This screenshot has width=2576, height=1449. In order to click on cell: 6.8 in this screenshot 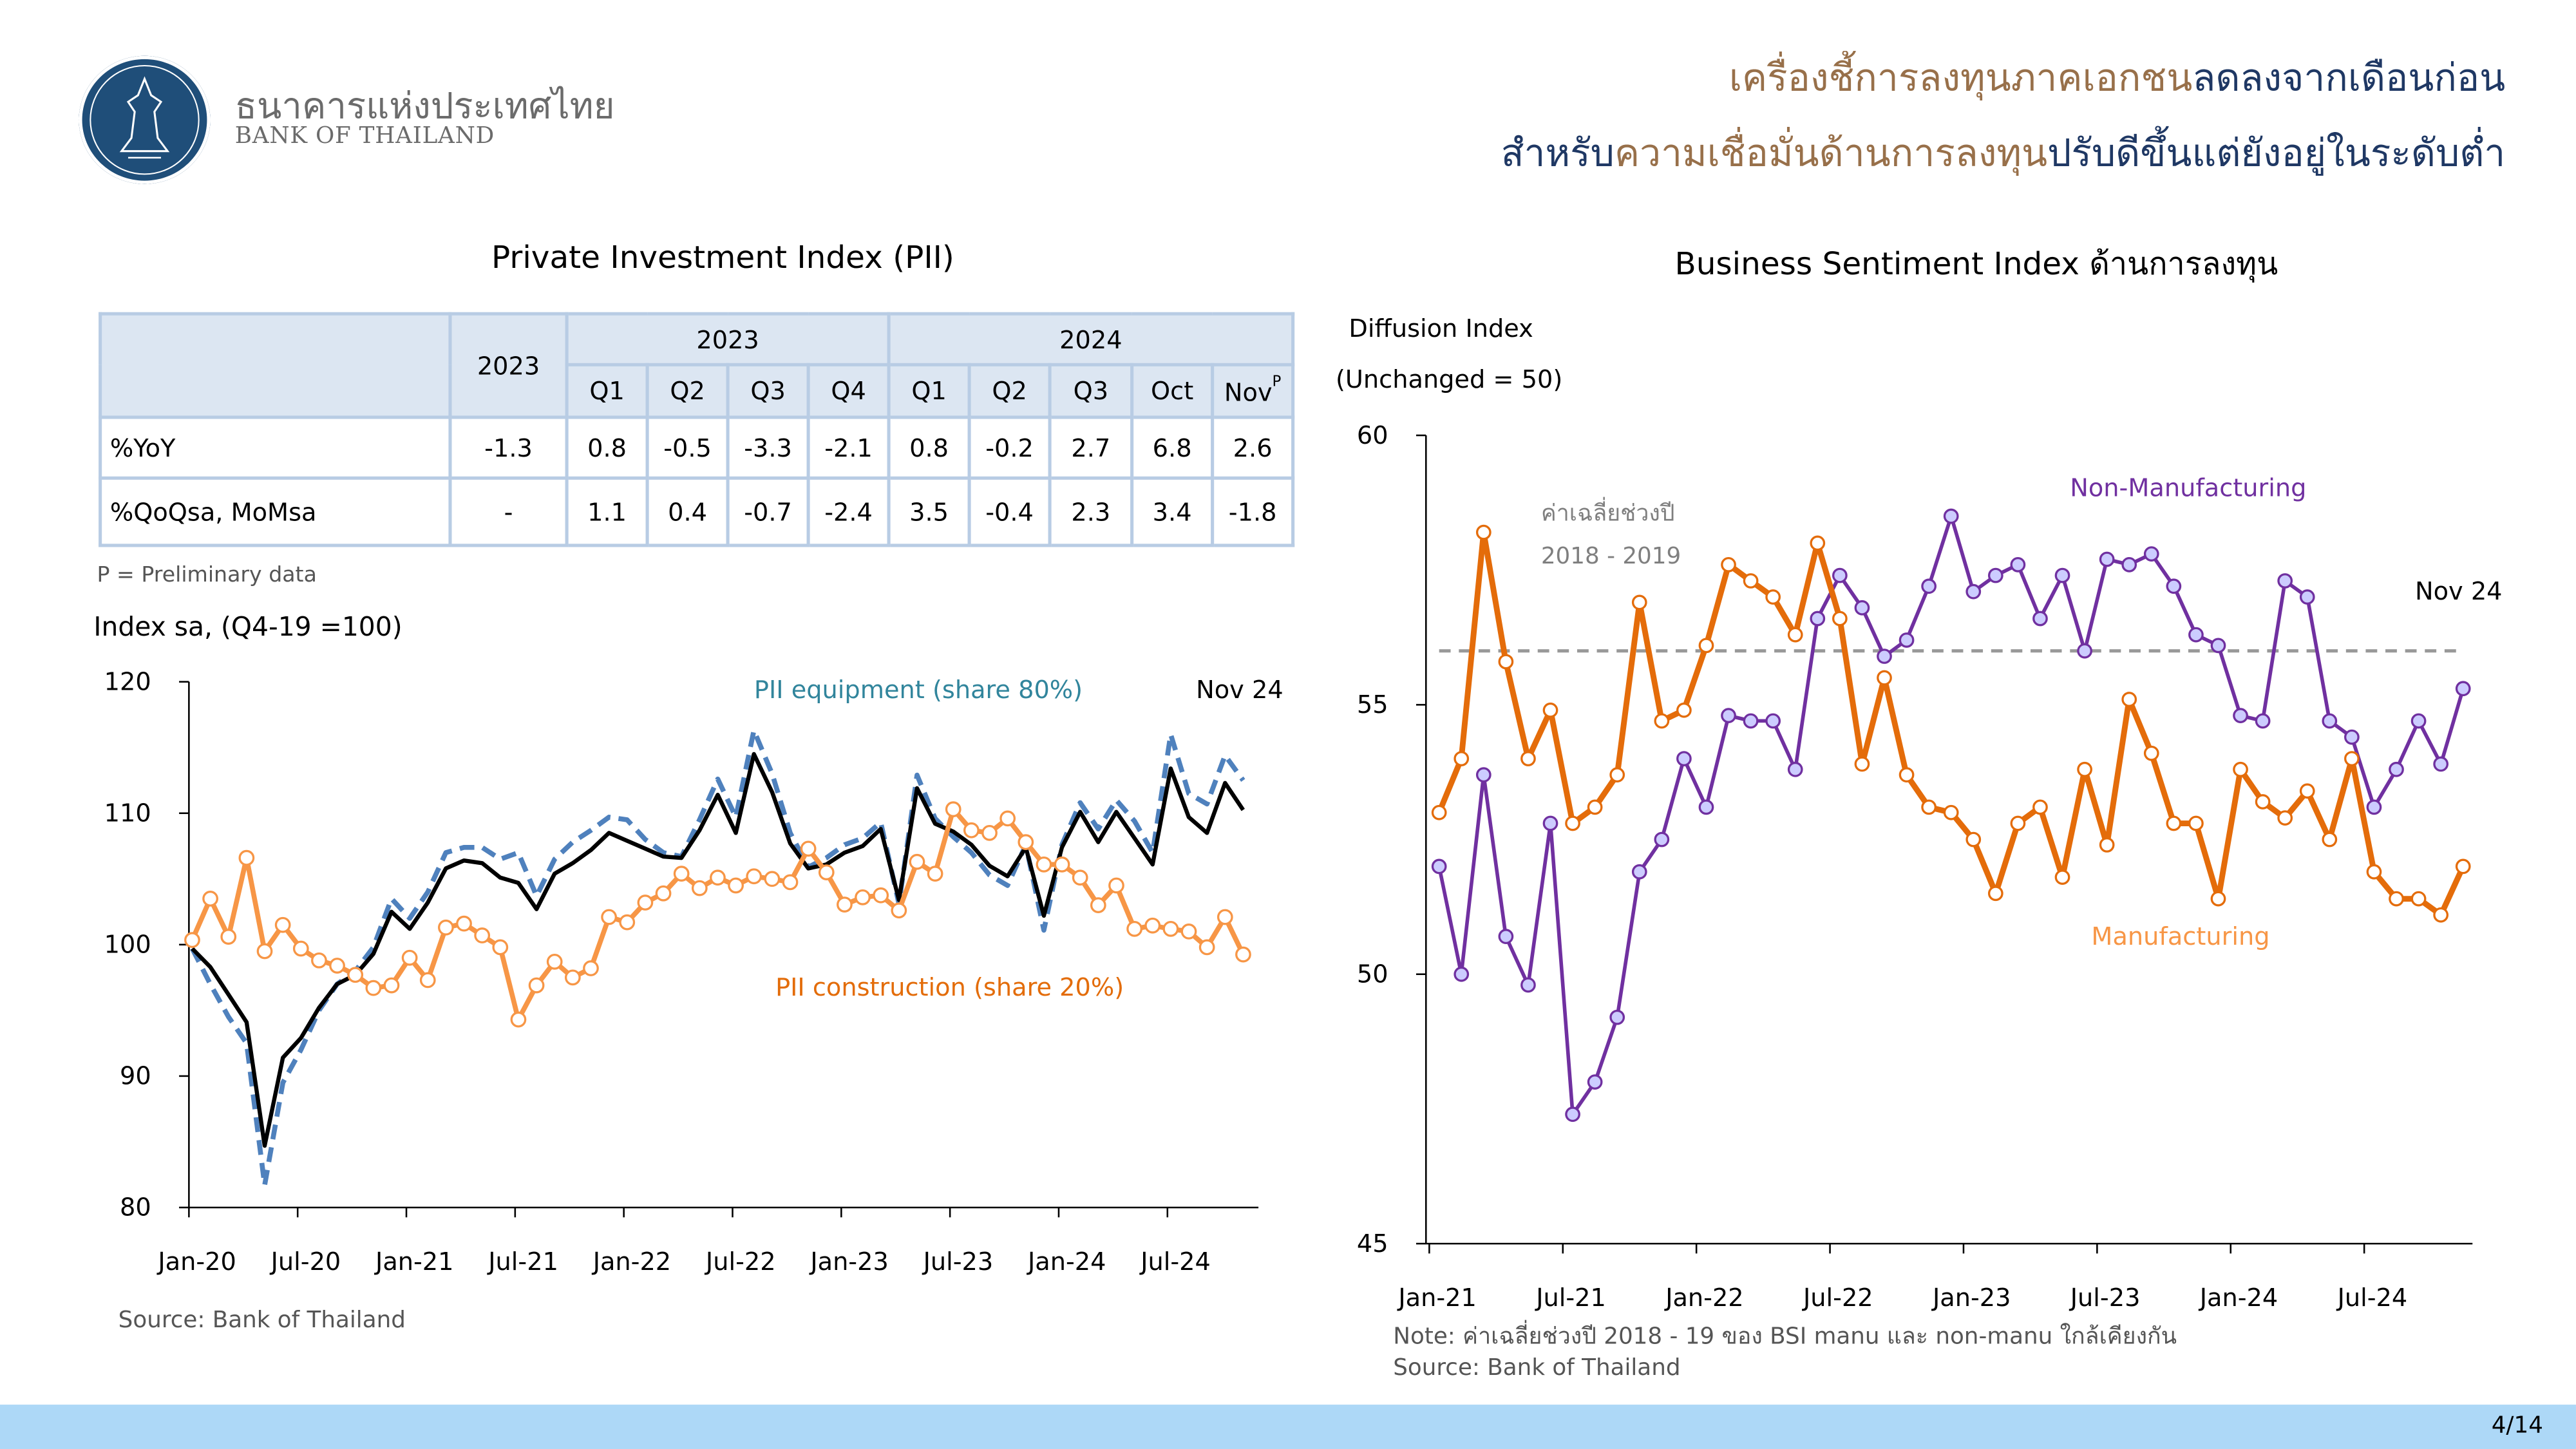, I will do `click(1172, 447)`.